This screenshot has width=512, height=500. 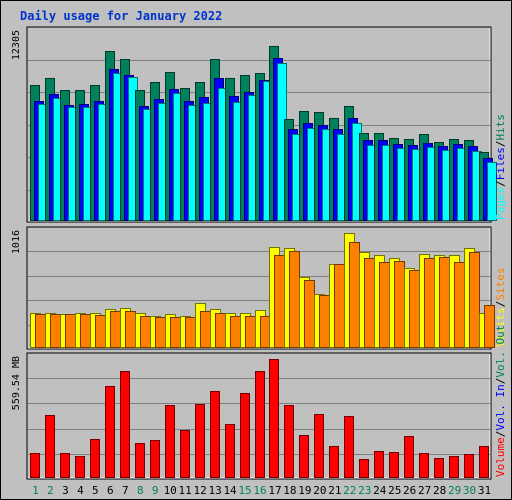 What do you see at coordinates (200, 490) in the screenshot?
I see `x-tick-label: 12` at bounding box center [200, 490].